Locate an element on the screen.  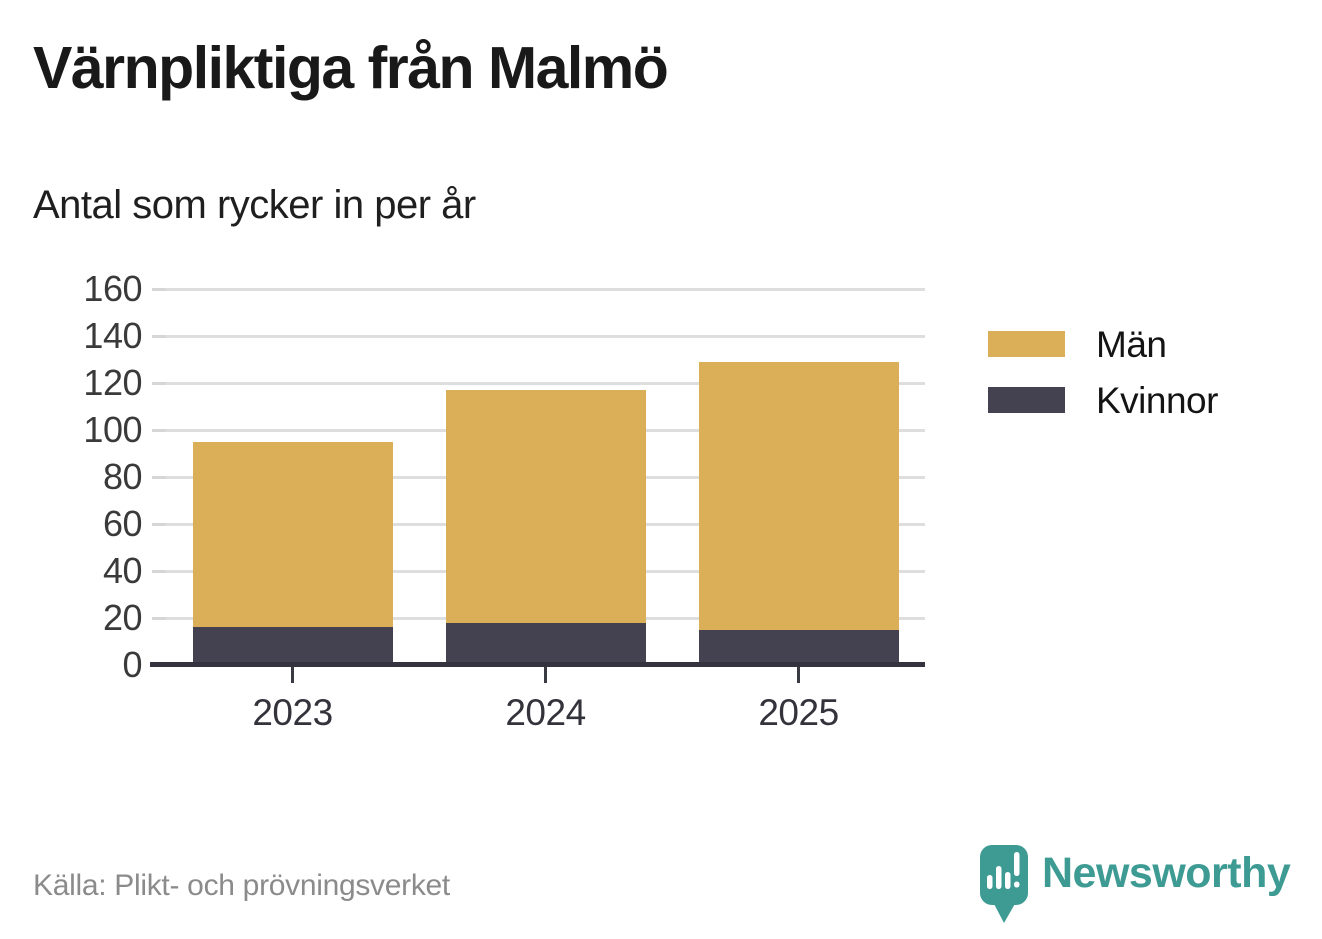
newsworthy-wordmark: Newsworthy is located at coordinates (1166, 873).